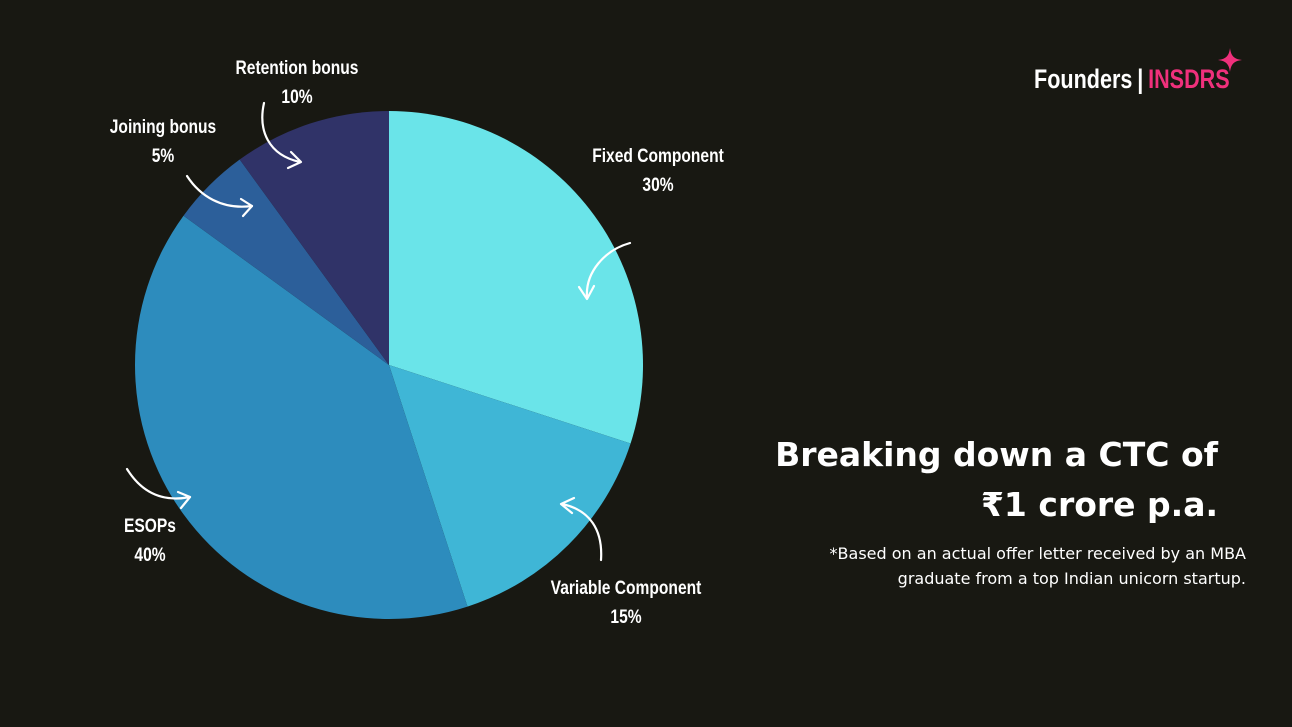 Image resolution: width=1292 pixels, height=727 pixels. What do you see at coordinates (150, 555) in the screenshot?
I see `label-value: 40%` at bounding box center [150, 555].